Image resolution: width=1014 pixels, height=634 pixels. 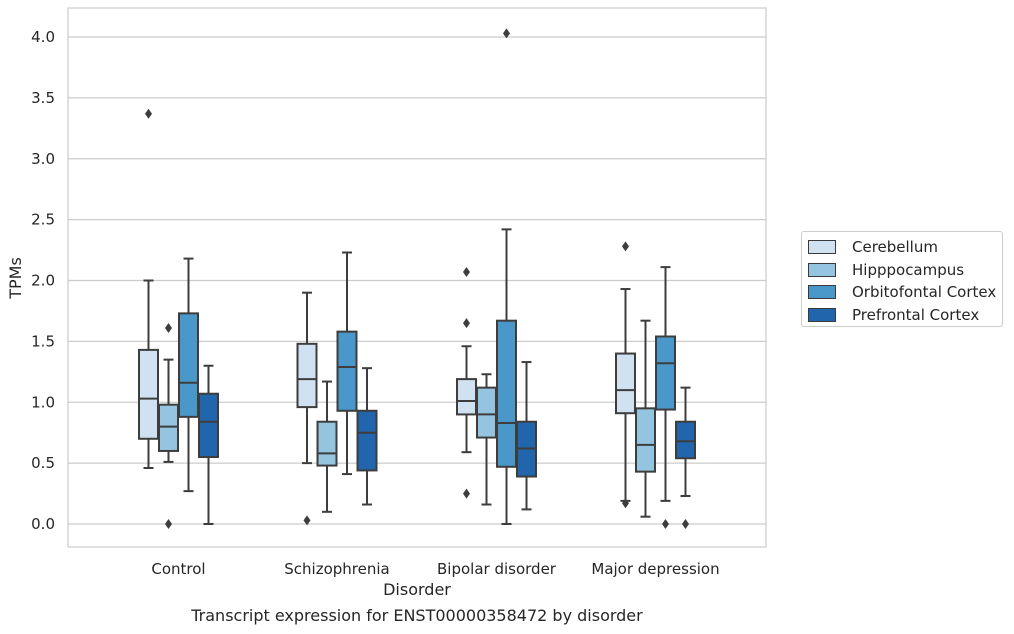 What do you see at coordinates (43, 341) in the screenshot?
I see `y-tick-label: 1.5` at bounding box center [43, 341].